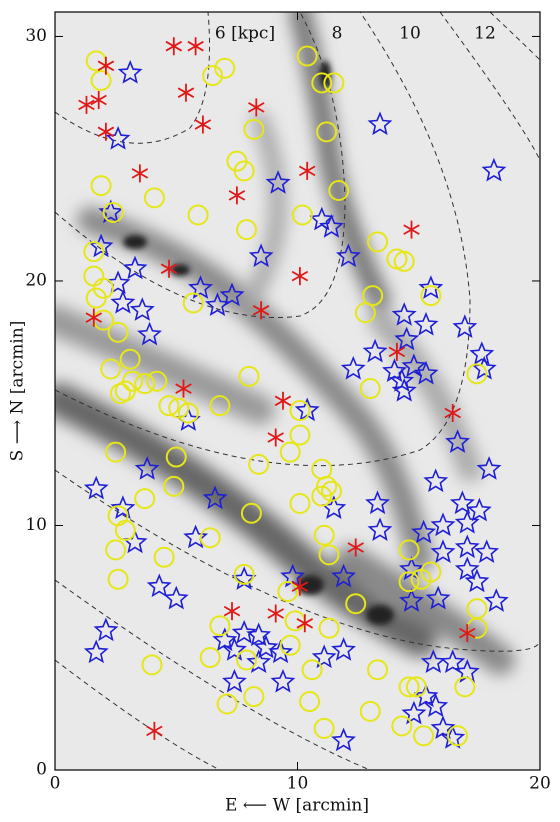 The image size is (560, 822). I want to click on annotation: 12, so click(485, 34).